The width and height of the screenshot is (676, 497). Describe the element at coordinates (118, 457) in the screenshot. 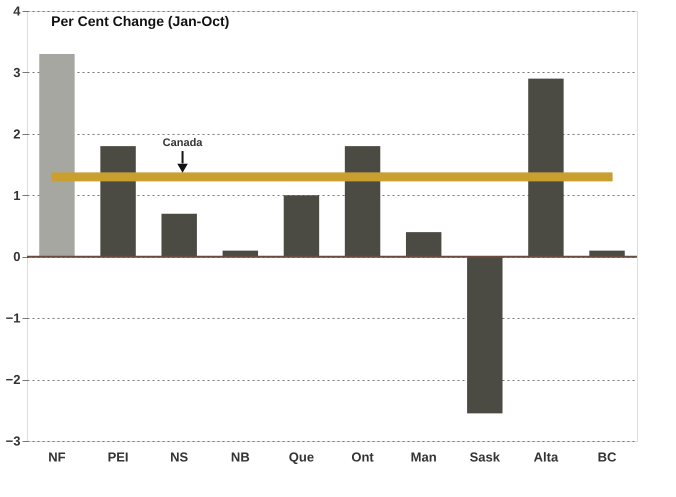

I see `x-tick-label: PEI` at that location.